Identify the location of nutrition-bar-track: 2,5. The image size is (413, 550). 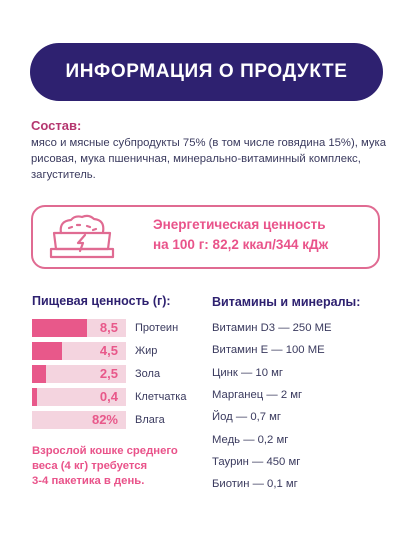
(79, 374).